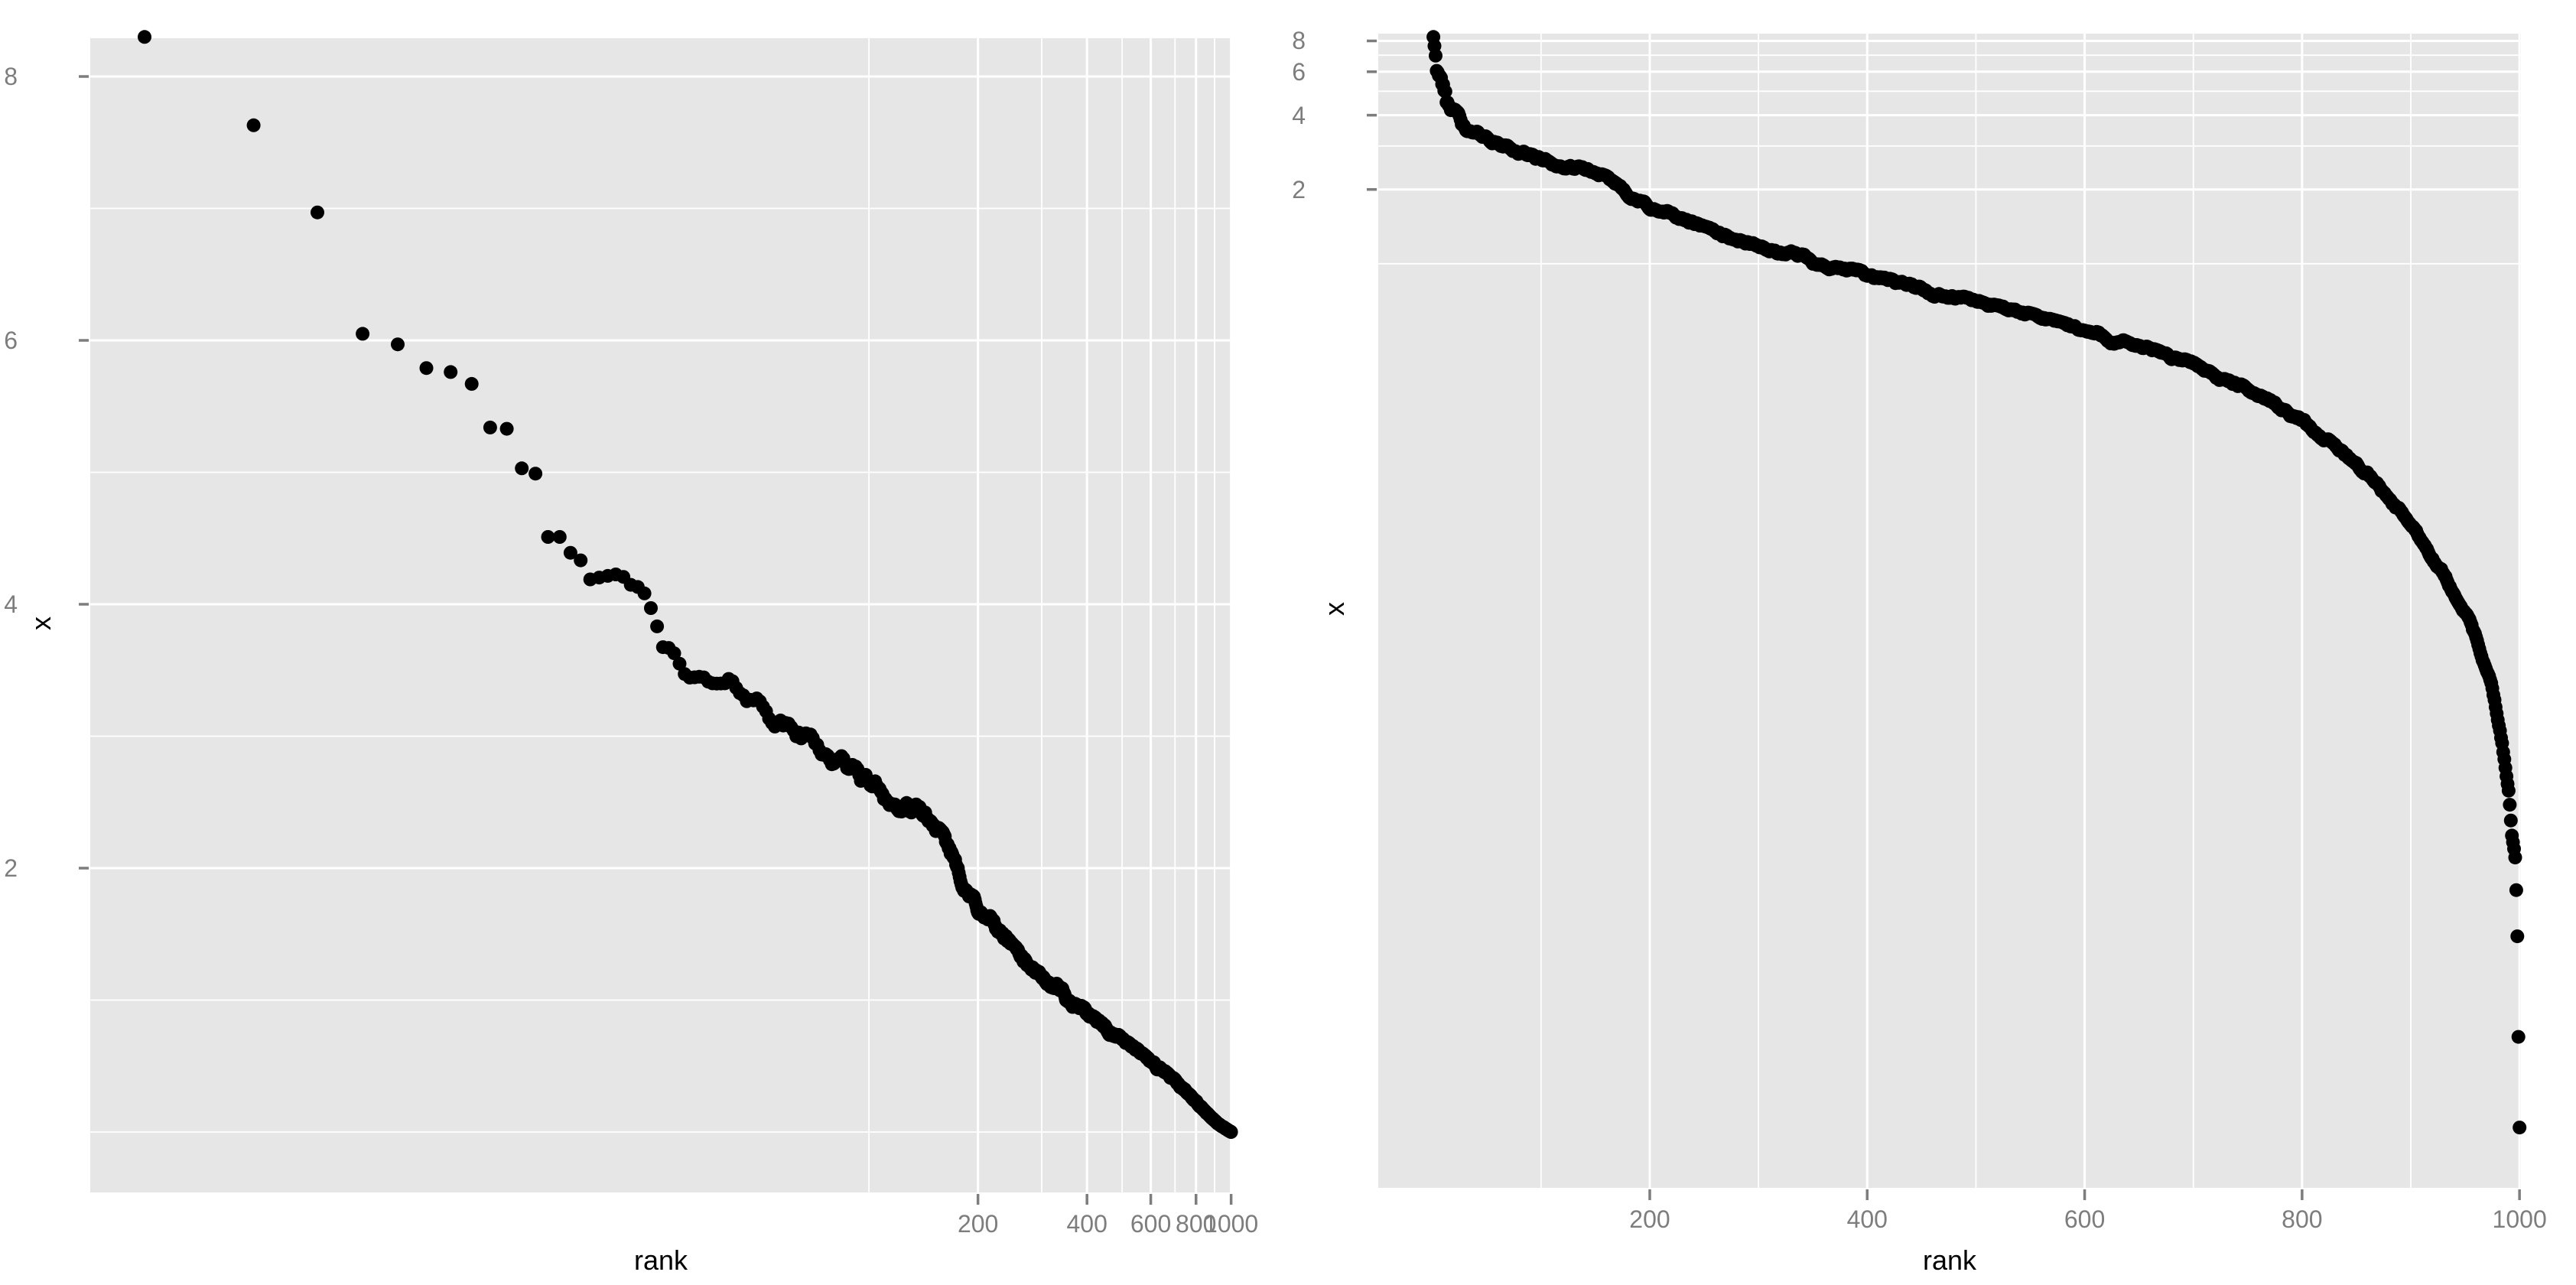  I want to click on left-x-axis-title: rank, so click(660, 1260).